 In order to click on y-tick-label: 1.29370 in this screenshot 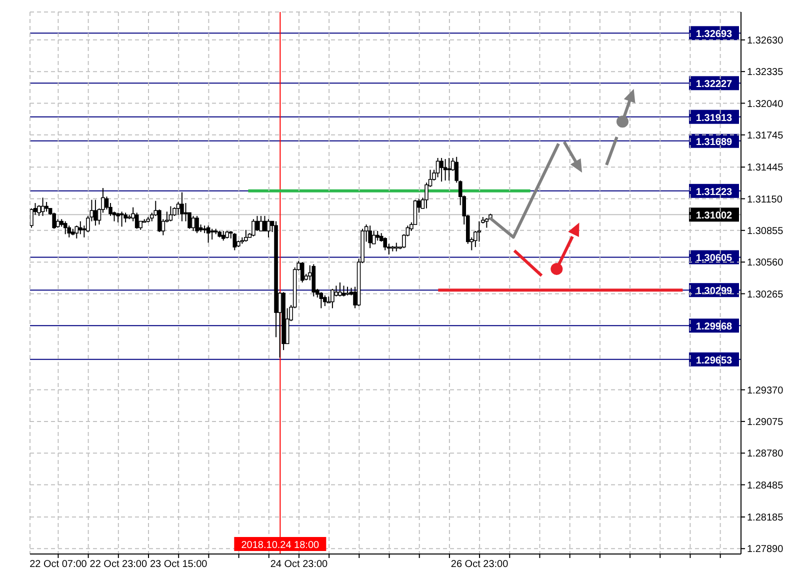, I will do `click(765, 390)`.